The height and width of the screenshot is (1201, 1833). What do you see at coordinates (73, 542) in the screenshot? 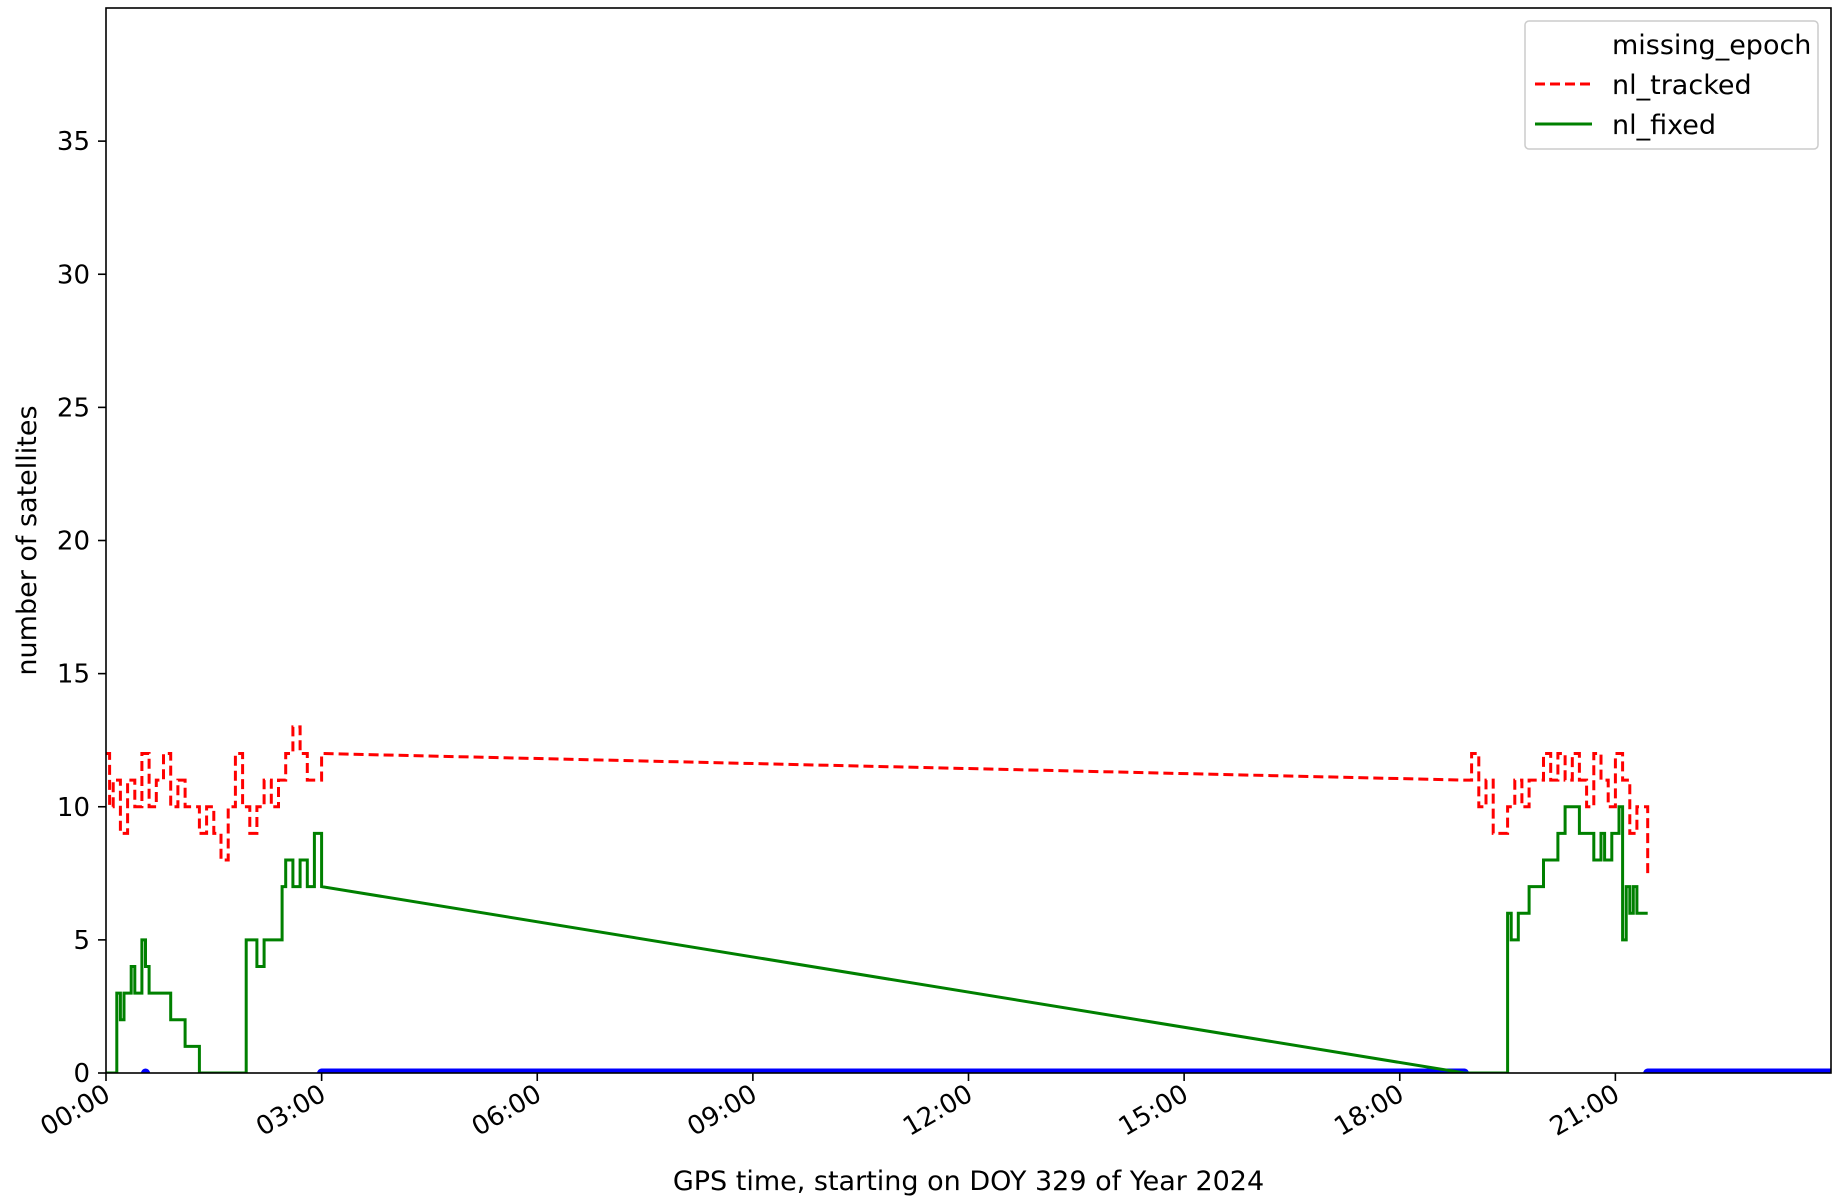
I see `y-tick-label: 20` at bounding box center [73, 542].